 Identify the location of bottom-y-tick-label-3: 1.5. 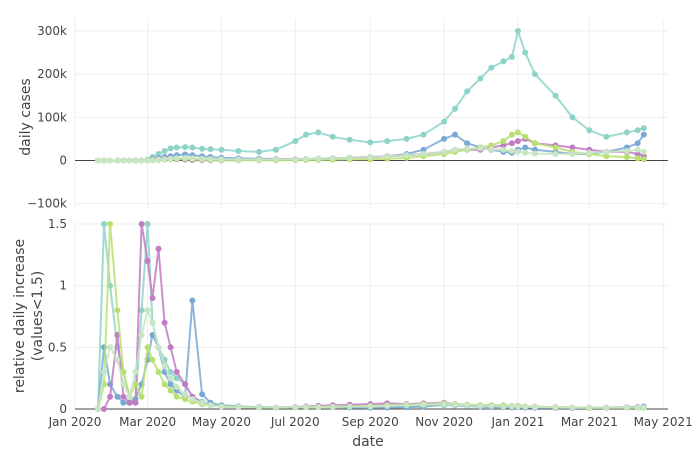
(57, 224).